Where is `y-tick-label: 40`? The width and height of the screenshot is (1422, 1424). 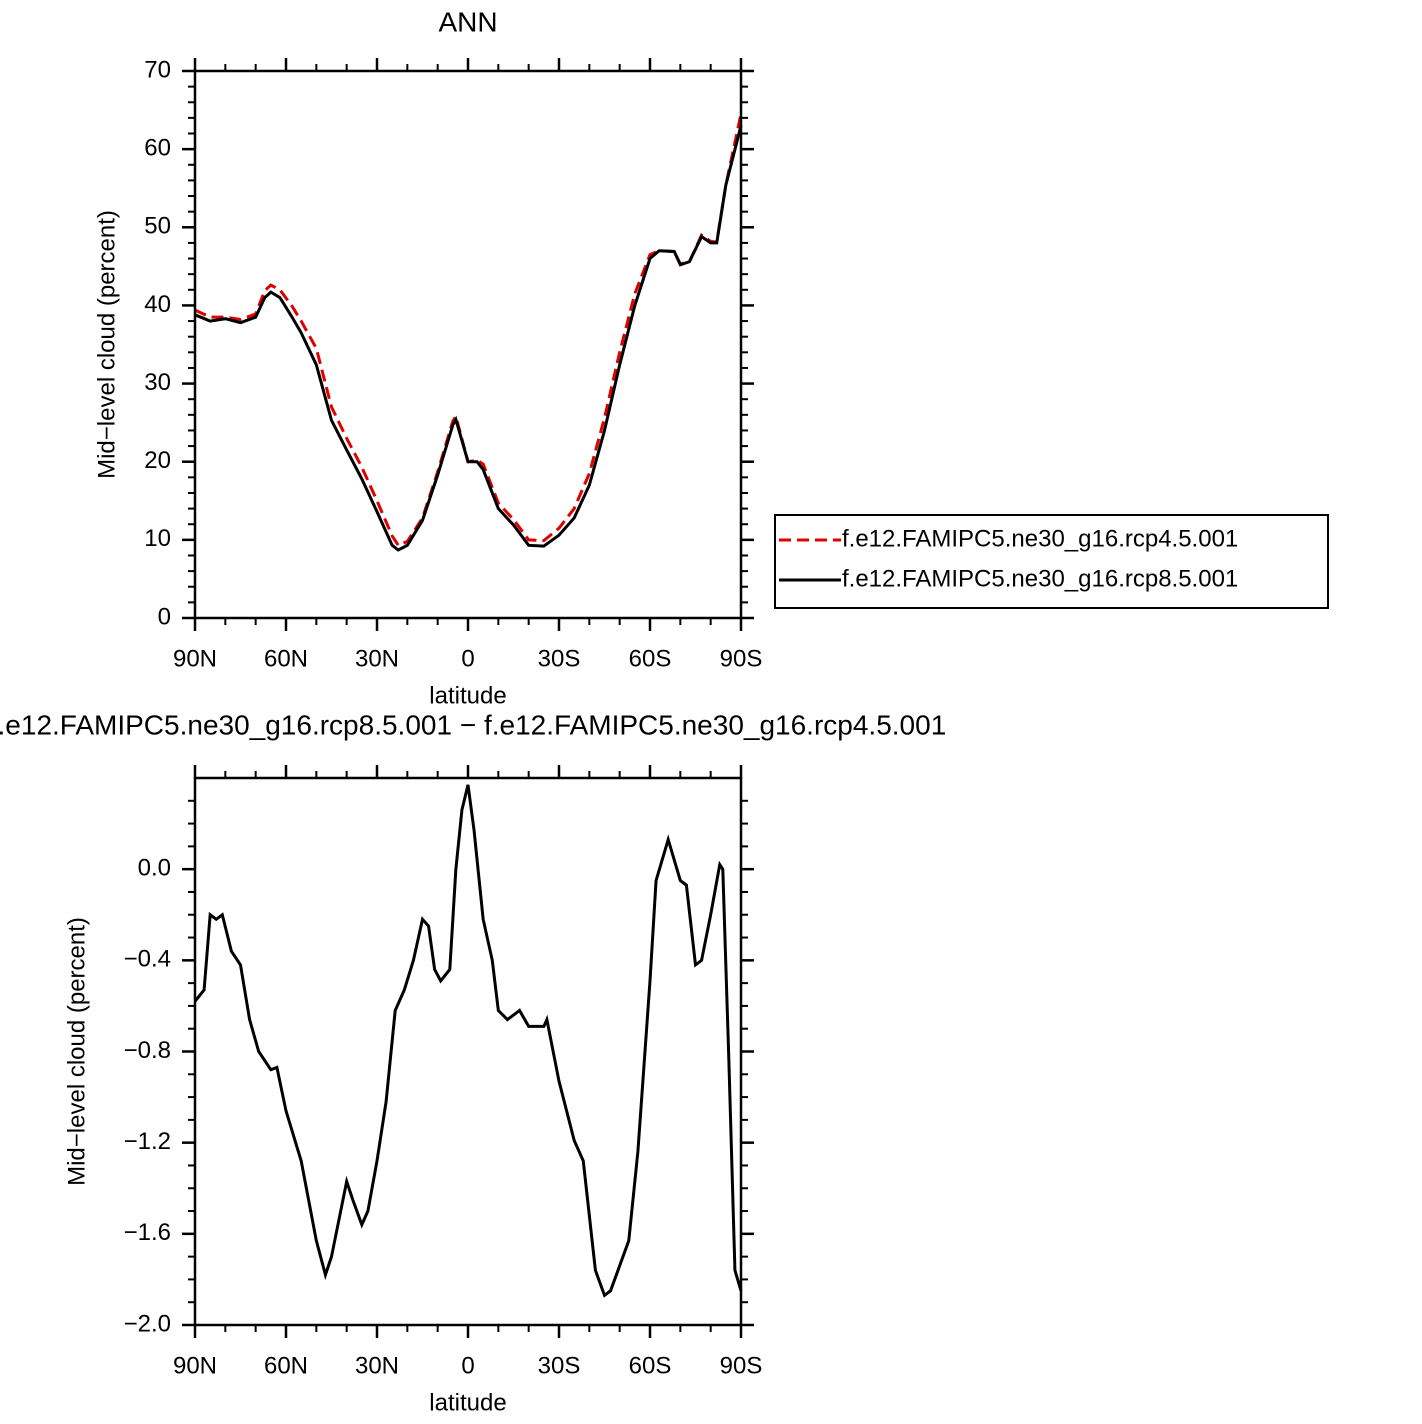
y-tick-label: 40 is located at coordinates (157, 304).